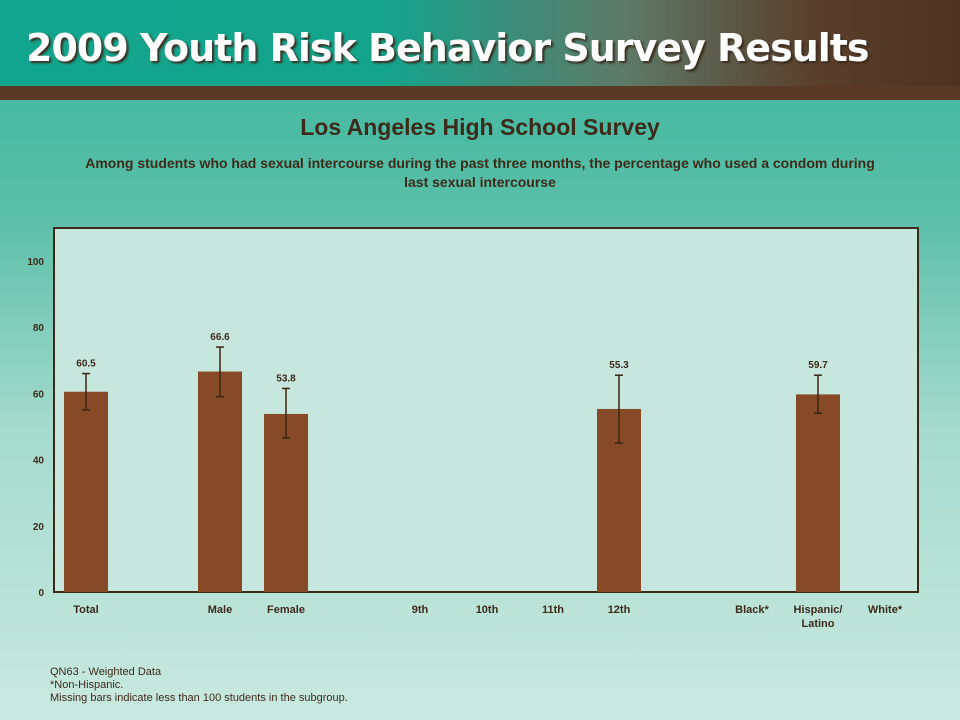  I want to click on category-label: White*, so click(885, 610).